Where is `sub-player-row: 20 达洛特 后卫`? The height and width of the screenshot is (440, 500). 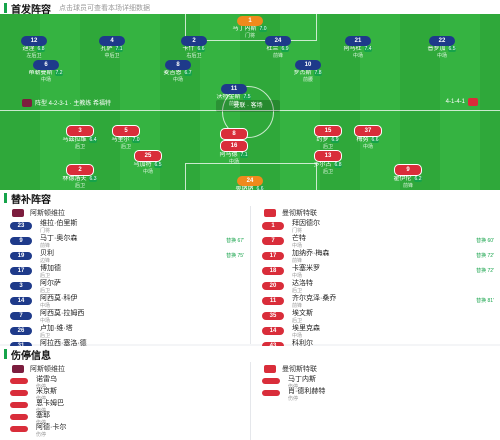
sub-player-row: 20 达洛特 后卫 is located at coordinates (376, 287).